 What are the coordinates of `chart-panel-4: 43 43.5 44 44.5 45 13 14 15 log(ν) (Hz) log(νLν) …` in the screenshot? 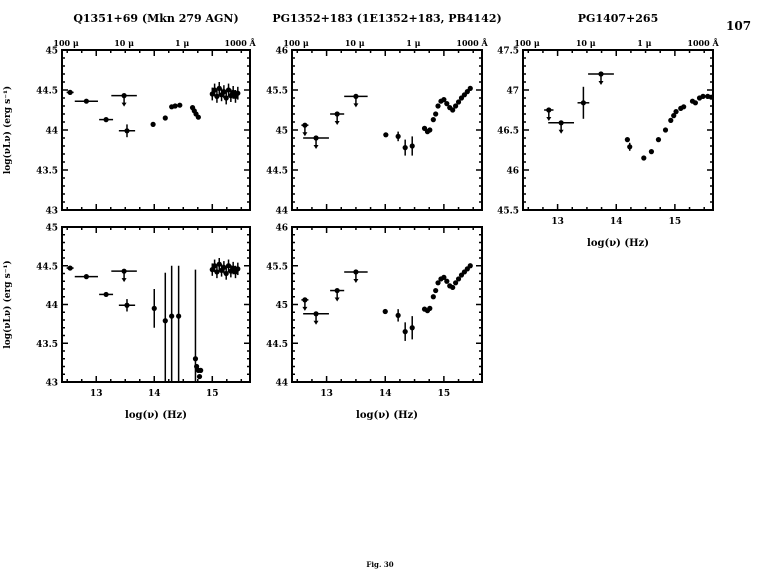 It's located at (126, 322).